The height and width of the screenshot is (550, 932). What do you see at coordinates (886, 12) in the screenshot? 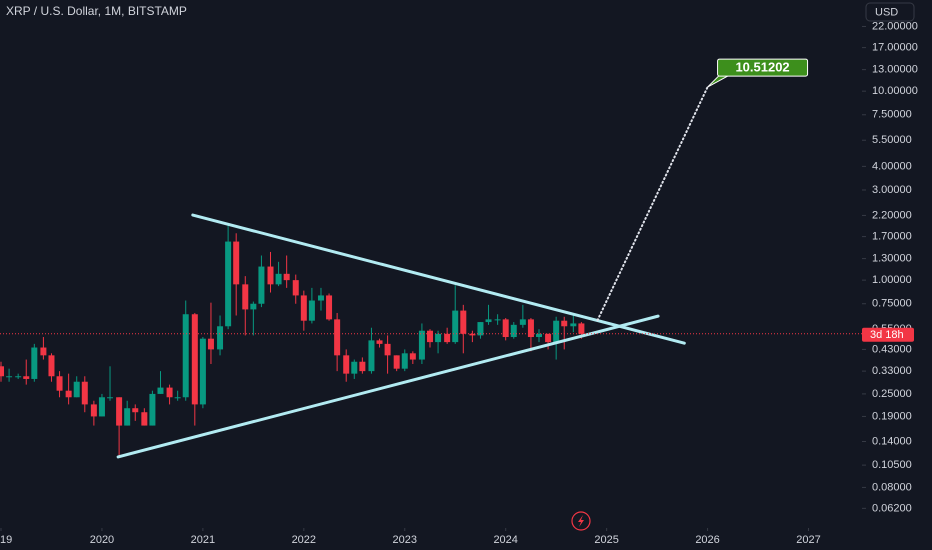
I see `currency: USD` at bounding box center [886, 12].